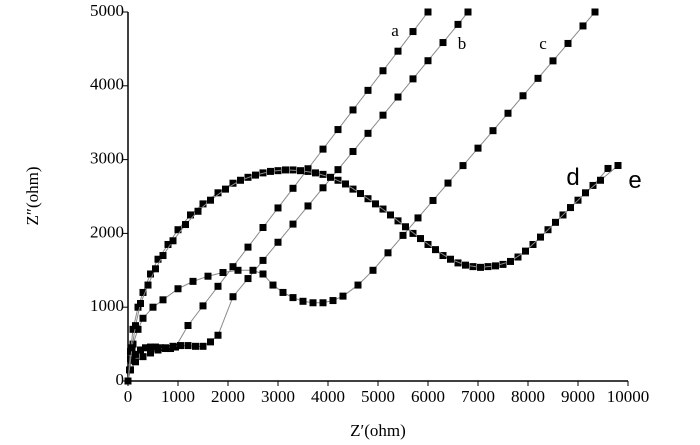 Image resolution: width=700 pixels, height=445 pixels. What do you see at coordinates (107, 84) in the screenshot?
I see `y-tick-label: 4000` at bounding box center [107, 84].